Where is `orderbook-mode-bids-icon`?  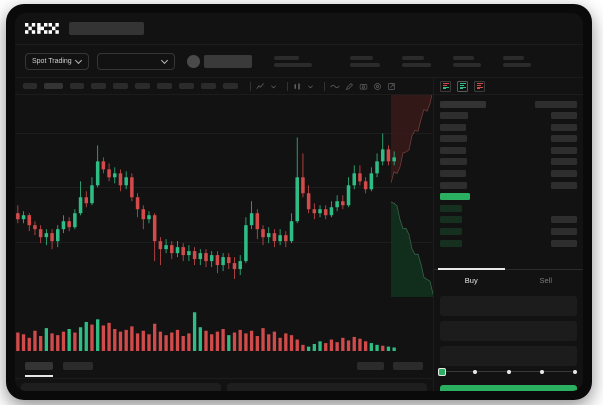
orderbook-mode-bids-icon is located at coordinates (462, 86).